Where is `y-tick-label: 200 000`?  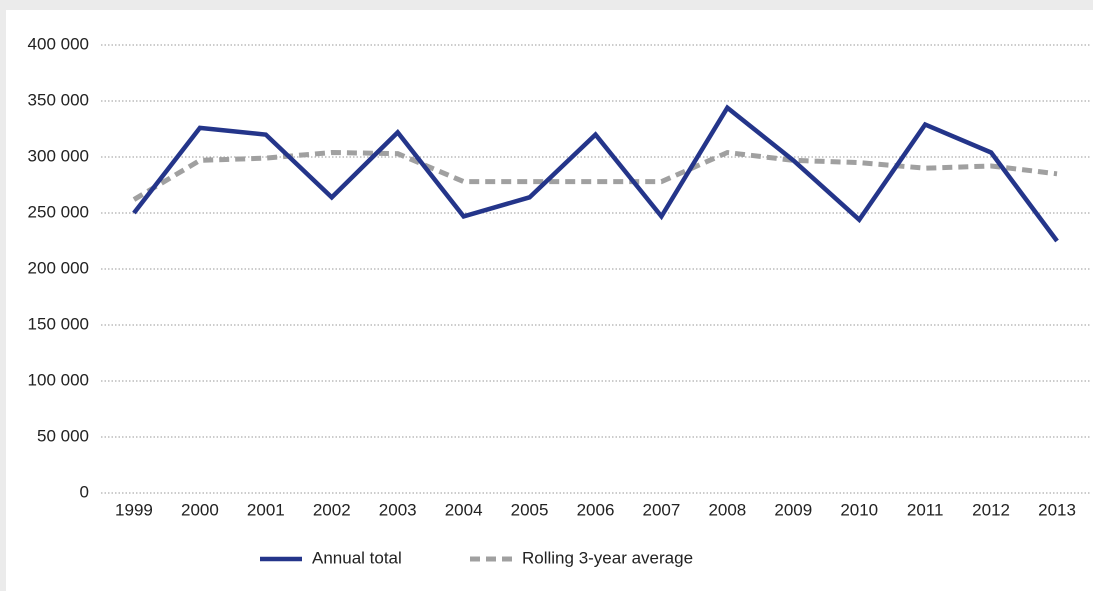
y-tick-label: 200 000 is located at coordinates (58, 267).